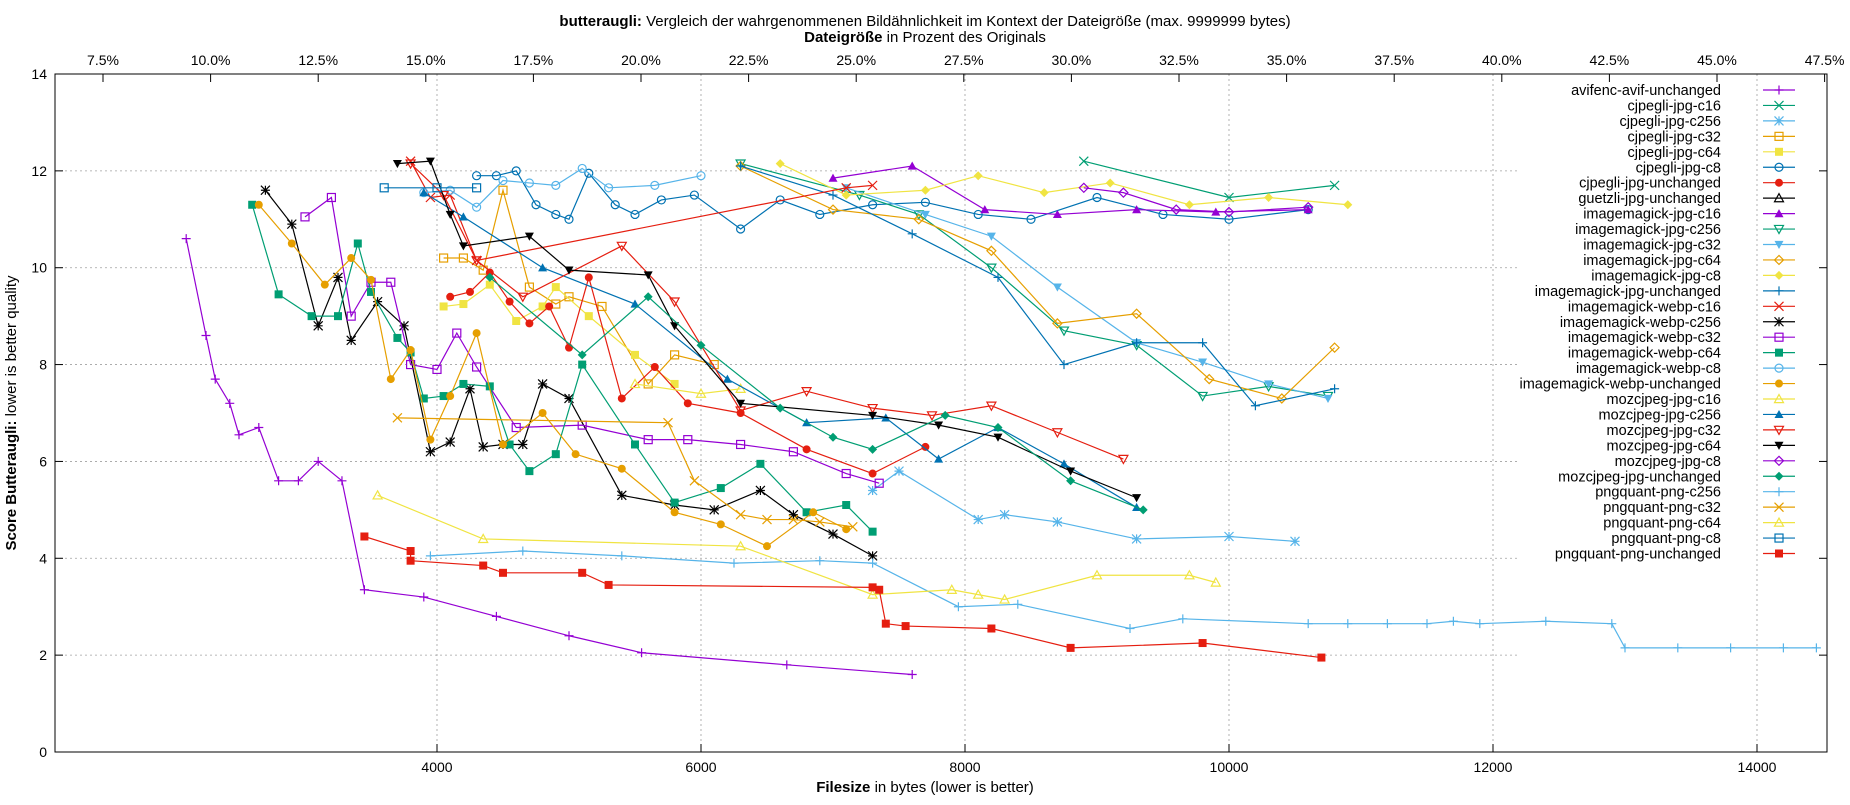  I want to click on legend-item: pngquant-png-c64, so click(1699, 524).